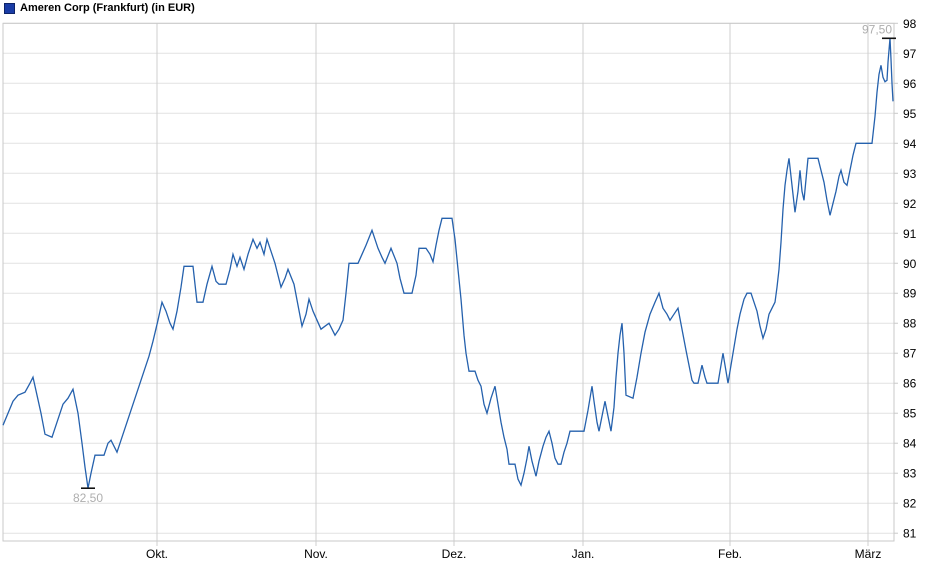  I want to click on y-axis-label: 89, so click(910, 294).